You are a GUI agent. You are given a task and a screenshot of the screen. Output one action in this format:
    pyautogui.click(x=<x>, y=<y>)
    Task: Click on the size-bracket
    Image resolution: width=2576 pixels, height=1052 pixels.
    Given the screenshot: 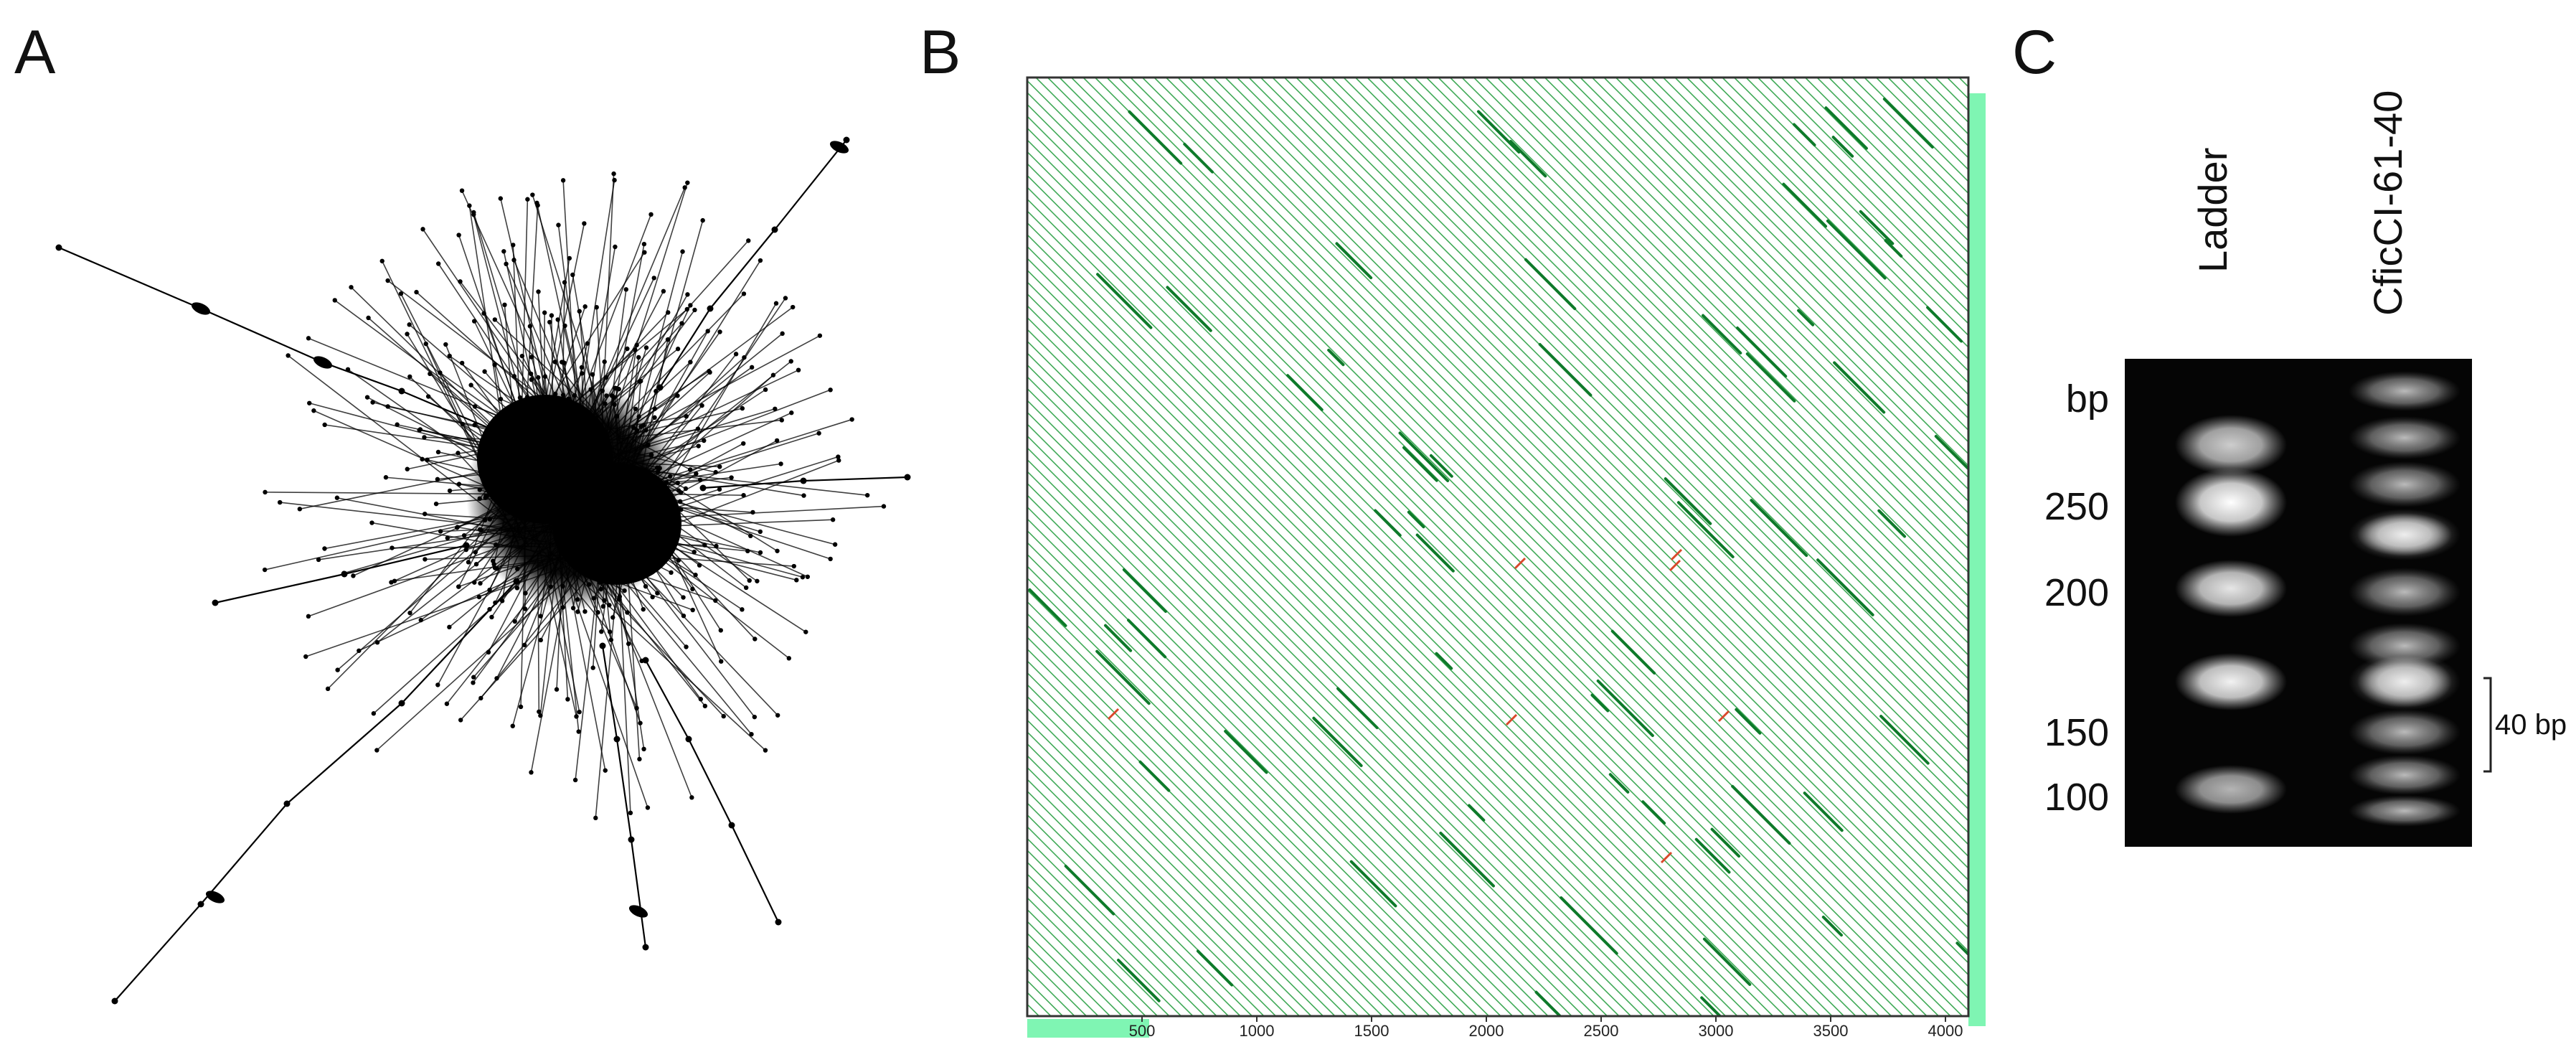 What is the action you would take?
    pyautogui.click(x=2487, y=725)
    